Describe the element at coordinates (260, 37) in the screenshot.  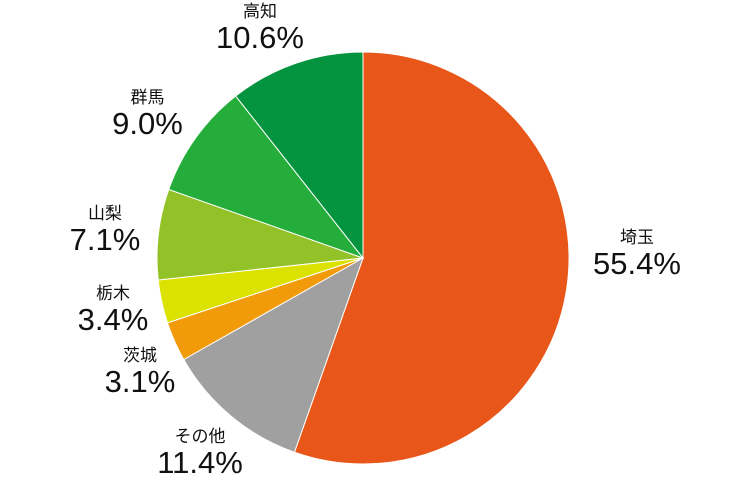
I see `slice-value-kochi: 10.6%` at that location.